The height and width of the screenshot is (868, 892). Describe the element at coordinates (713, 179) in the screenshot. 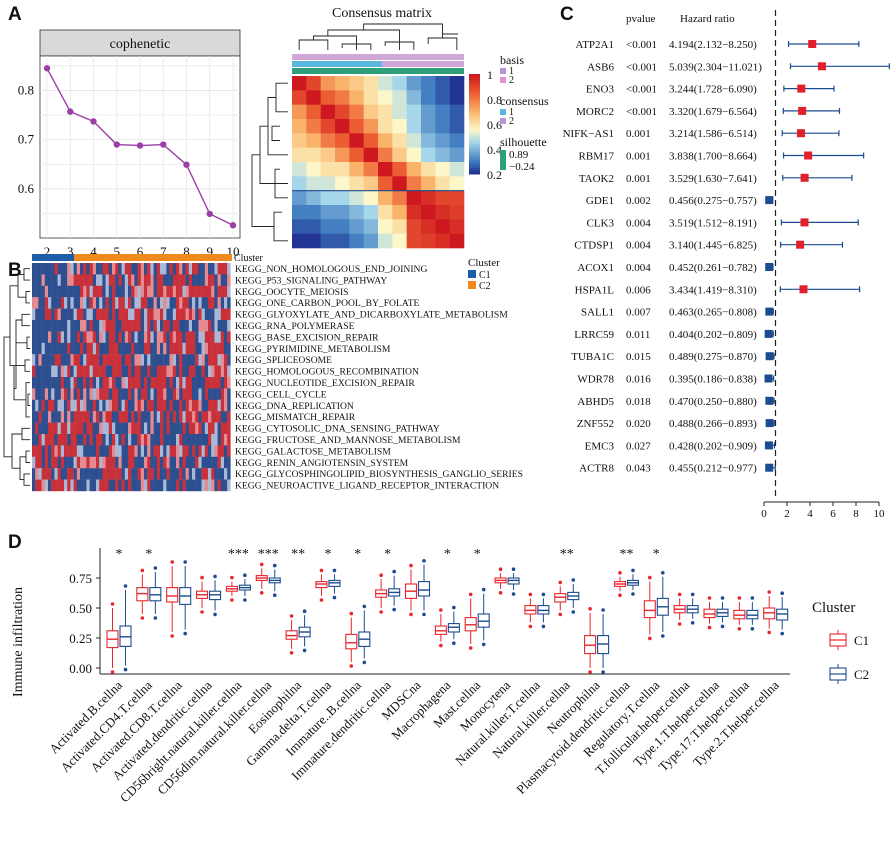

I see `hr-label: 3.529(1.630−7.641)` at that location.